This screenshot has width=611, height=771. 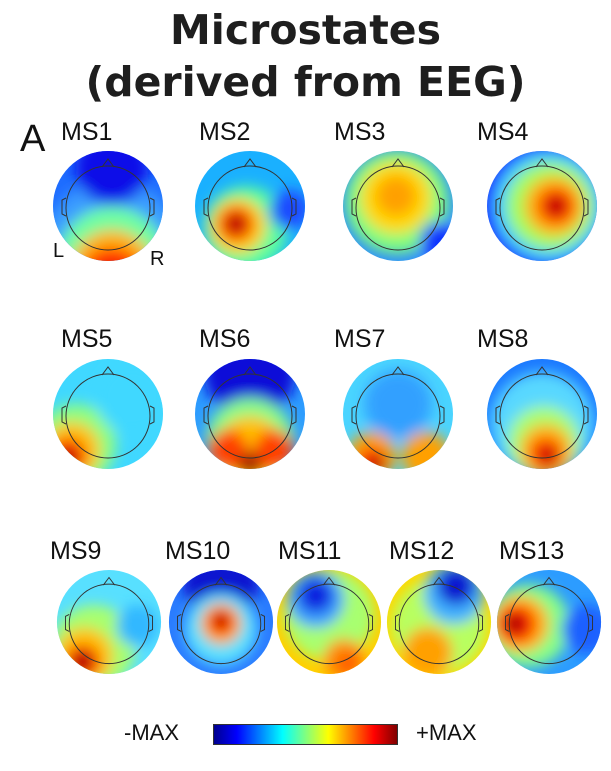 I want to click on topomap-ms2, so click(x=250, y=206).